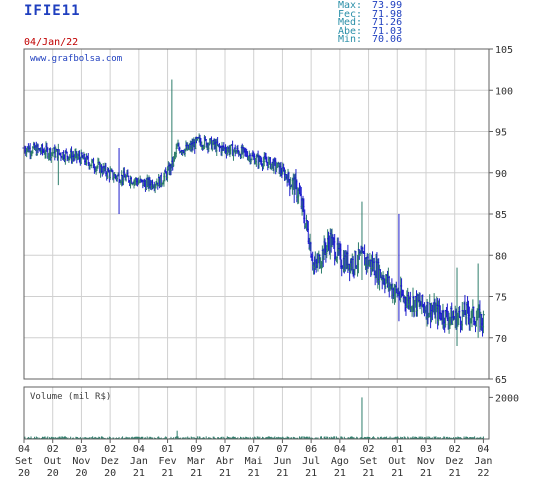  Describe the element at coordinates (254, 461) in the screenshot. I see `x-tick-label-mon: Mai` at that location.